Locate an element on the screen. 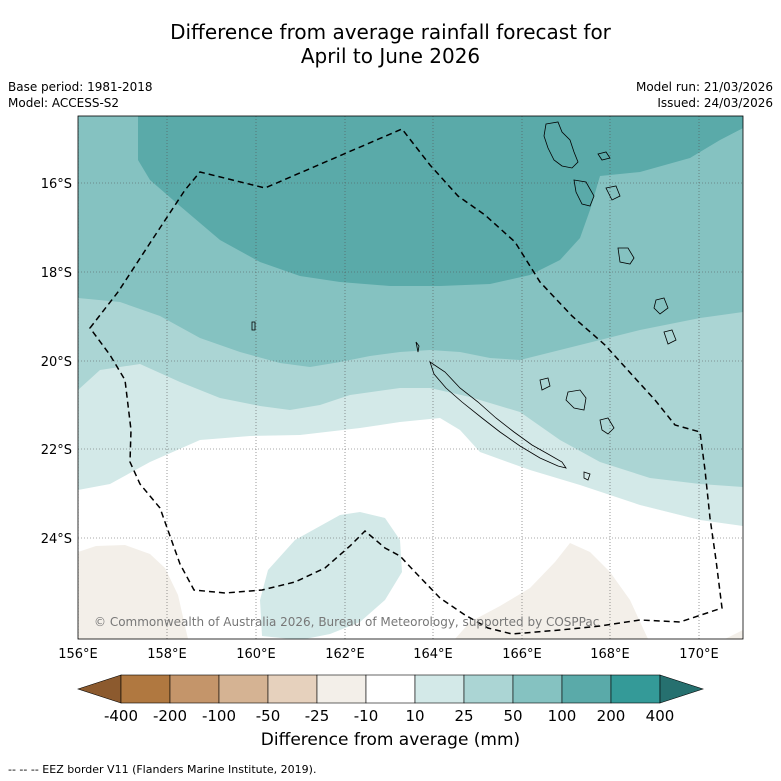 This screenshot has width=781, height=781. lon-label-160e: 160°E is located at coordinates (256, 654).